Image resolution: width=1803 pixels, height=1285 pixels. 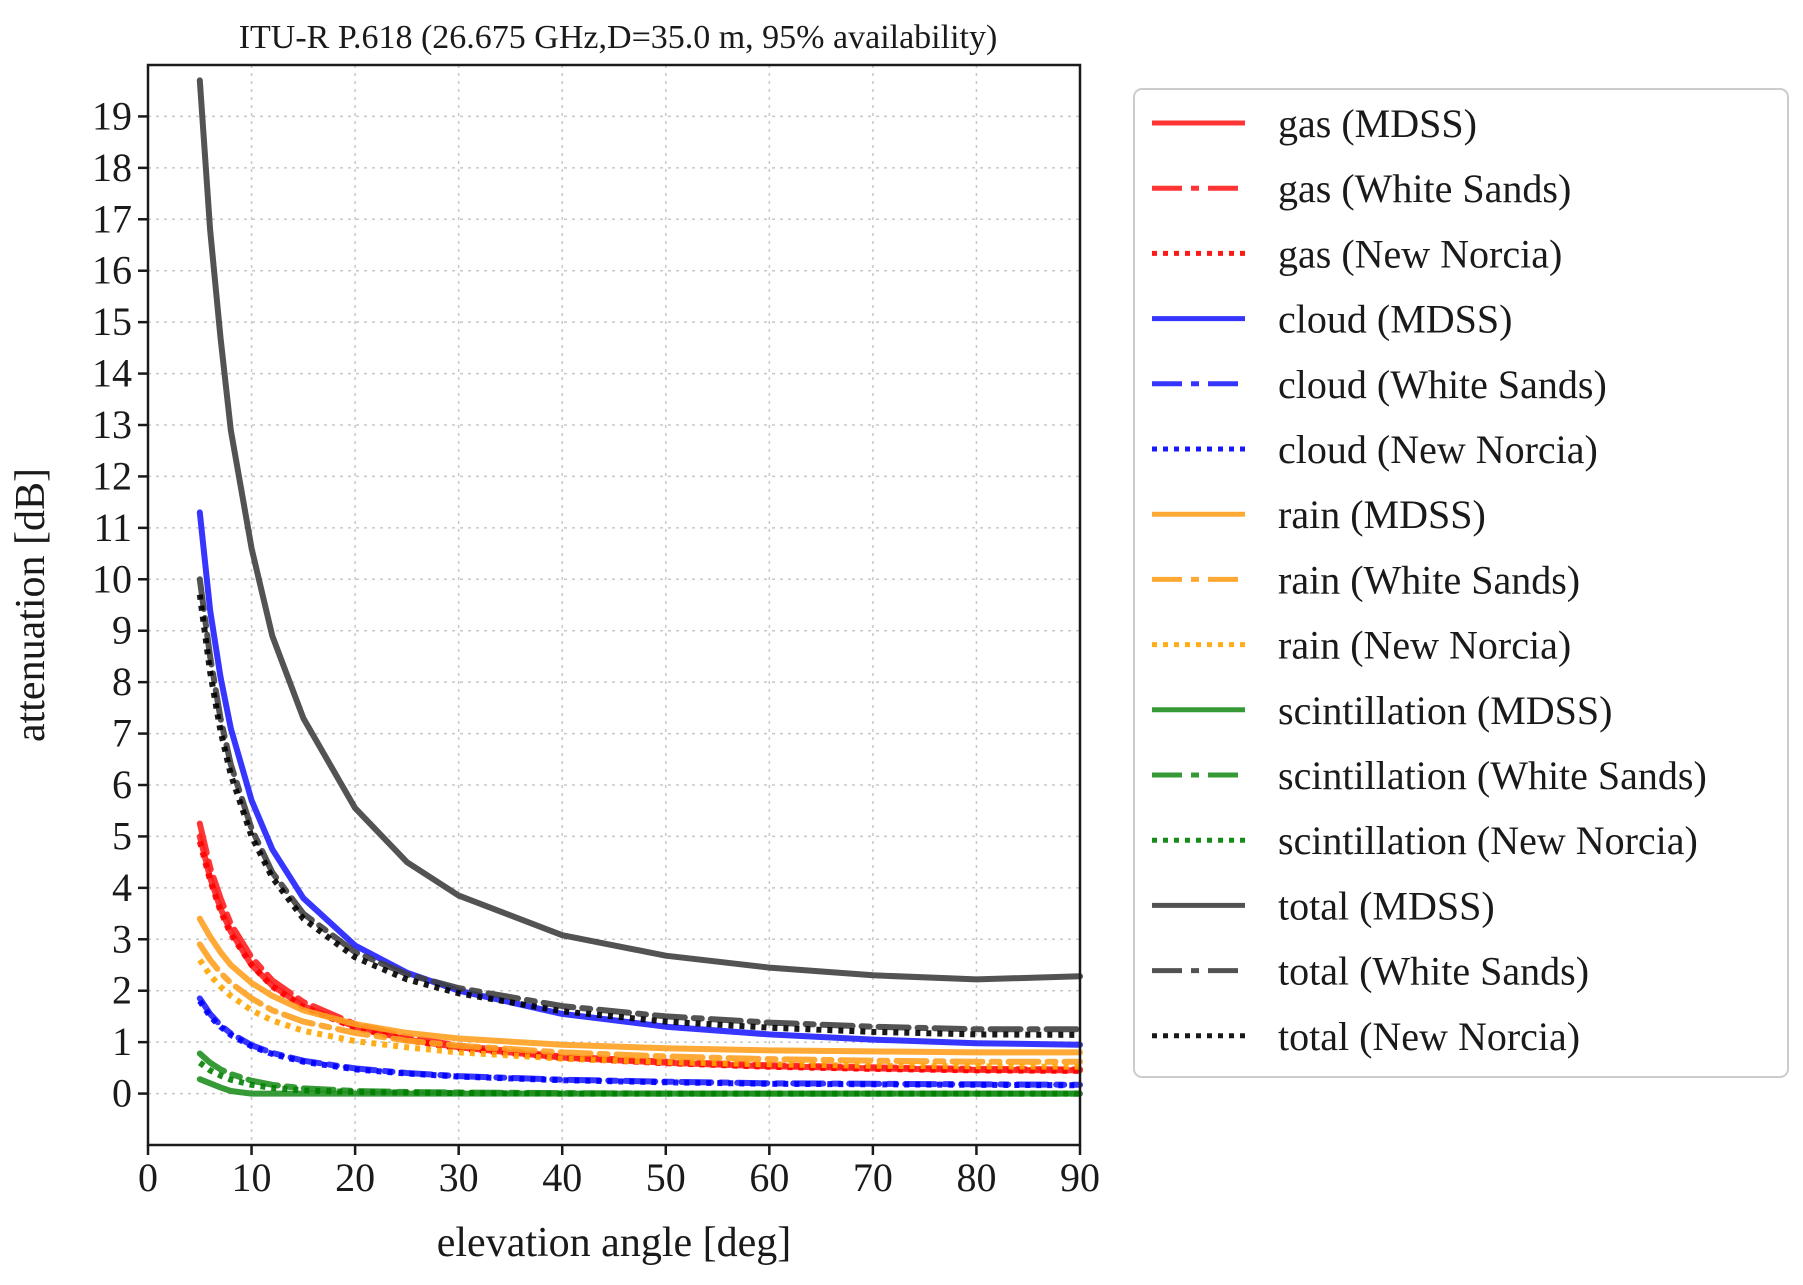 What do you see at coordinates (355, 1177) in the screenshot?
I see `x-tick-label: 20` at bounding box center [355, 1177].